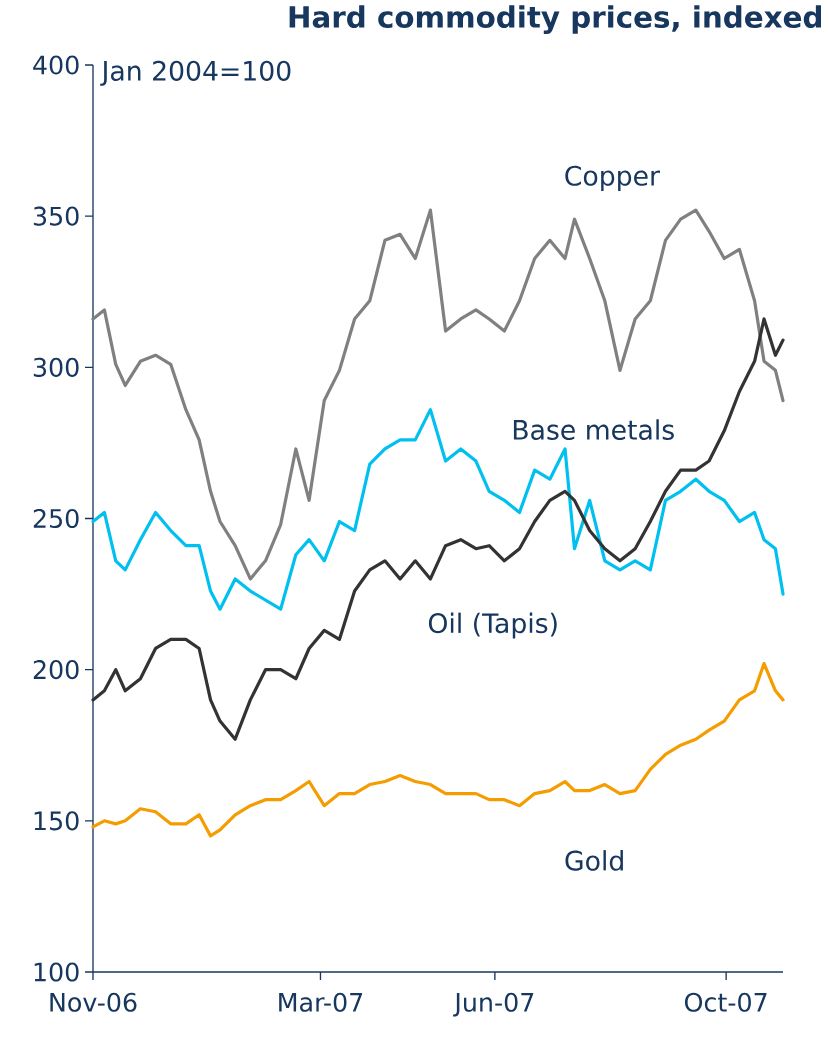 The image size is (829, 1045). What do you see at coordinates (594, 860) in the screenshot?
I see `text: Gold` at bounding box center [594, 860].